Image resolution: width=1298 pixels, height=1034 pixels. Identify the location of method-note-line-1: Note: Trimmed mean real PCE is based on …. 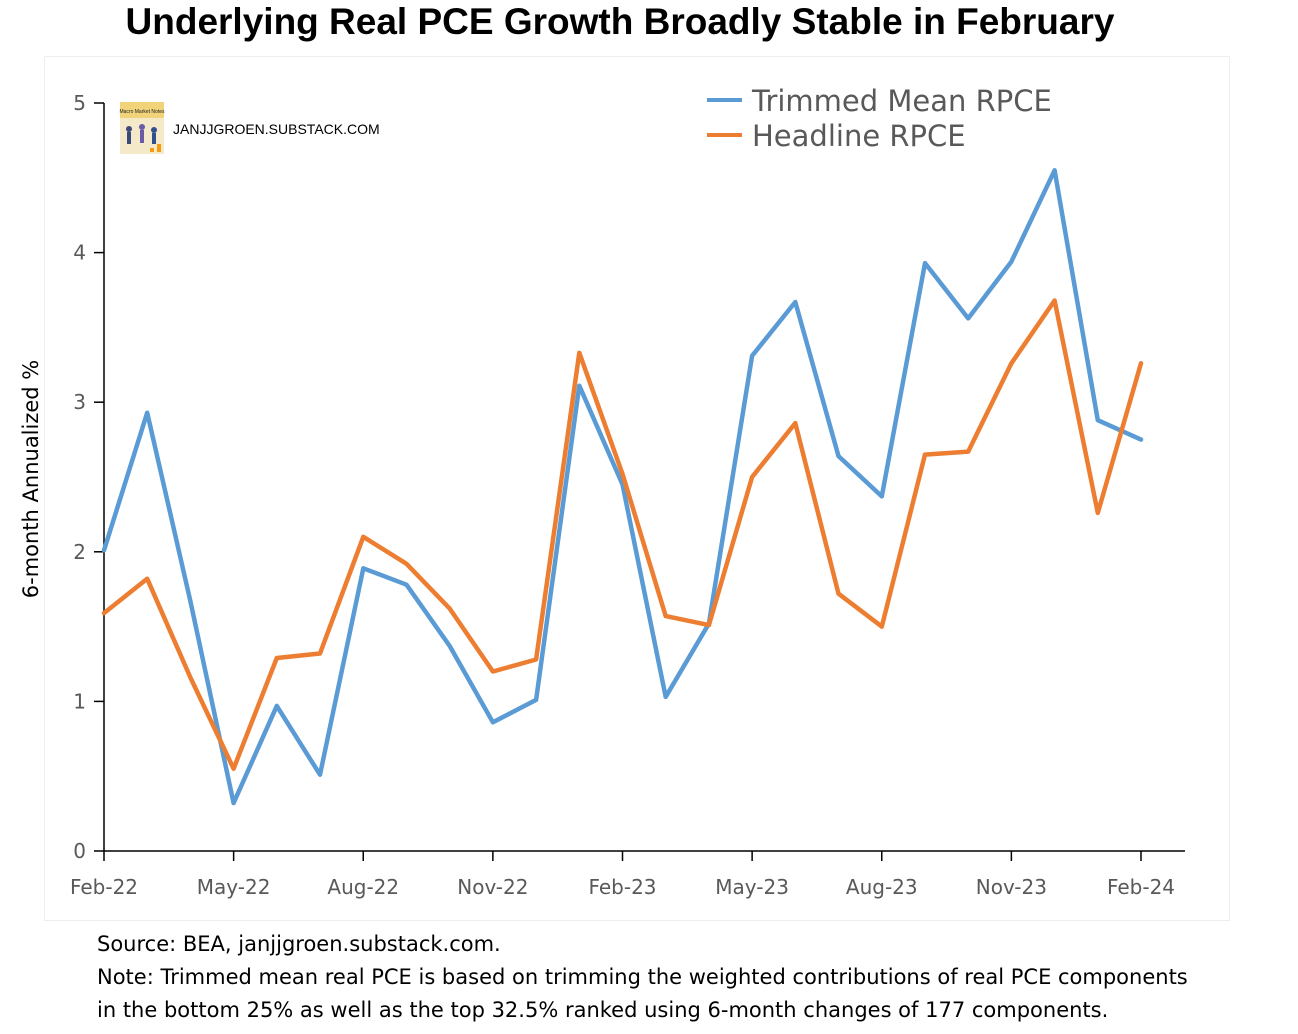
(642, 977).